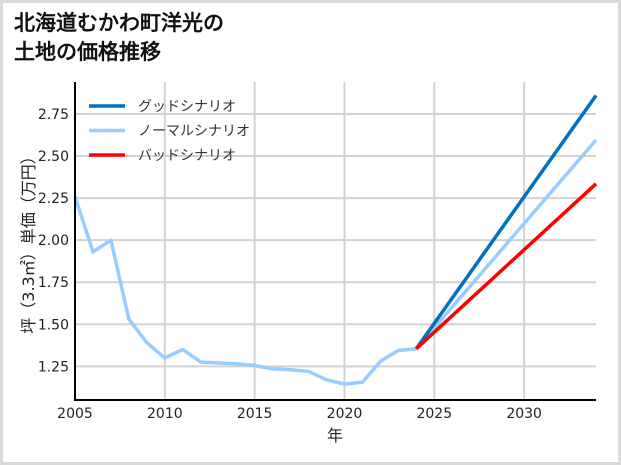 This screenshot has width=621, height=465. Describe the element at coordinates (119, 38) in the screenshot. I see `chart-title: 北海道むかわ町洋光の 土地の価格推移` at that location.